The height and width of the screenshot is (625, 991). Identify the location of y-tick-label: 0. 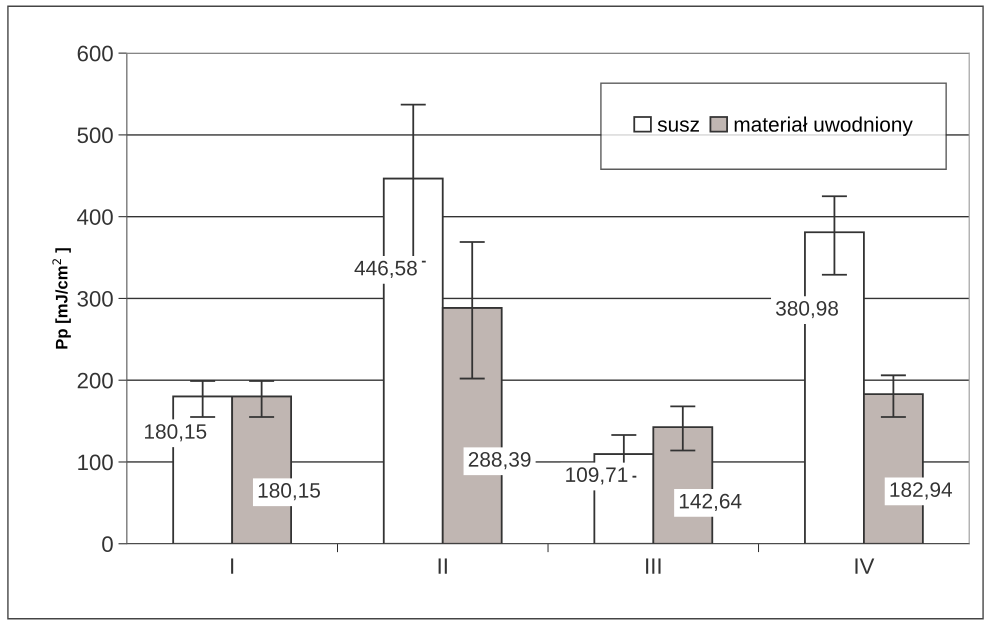
(107, 544).